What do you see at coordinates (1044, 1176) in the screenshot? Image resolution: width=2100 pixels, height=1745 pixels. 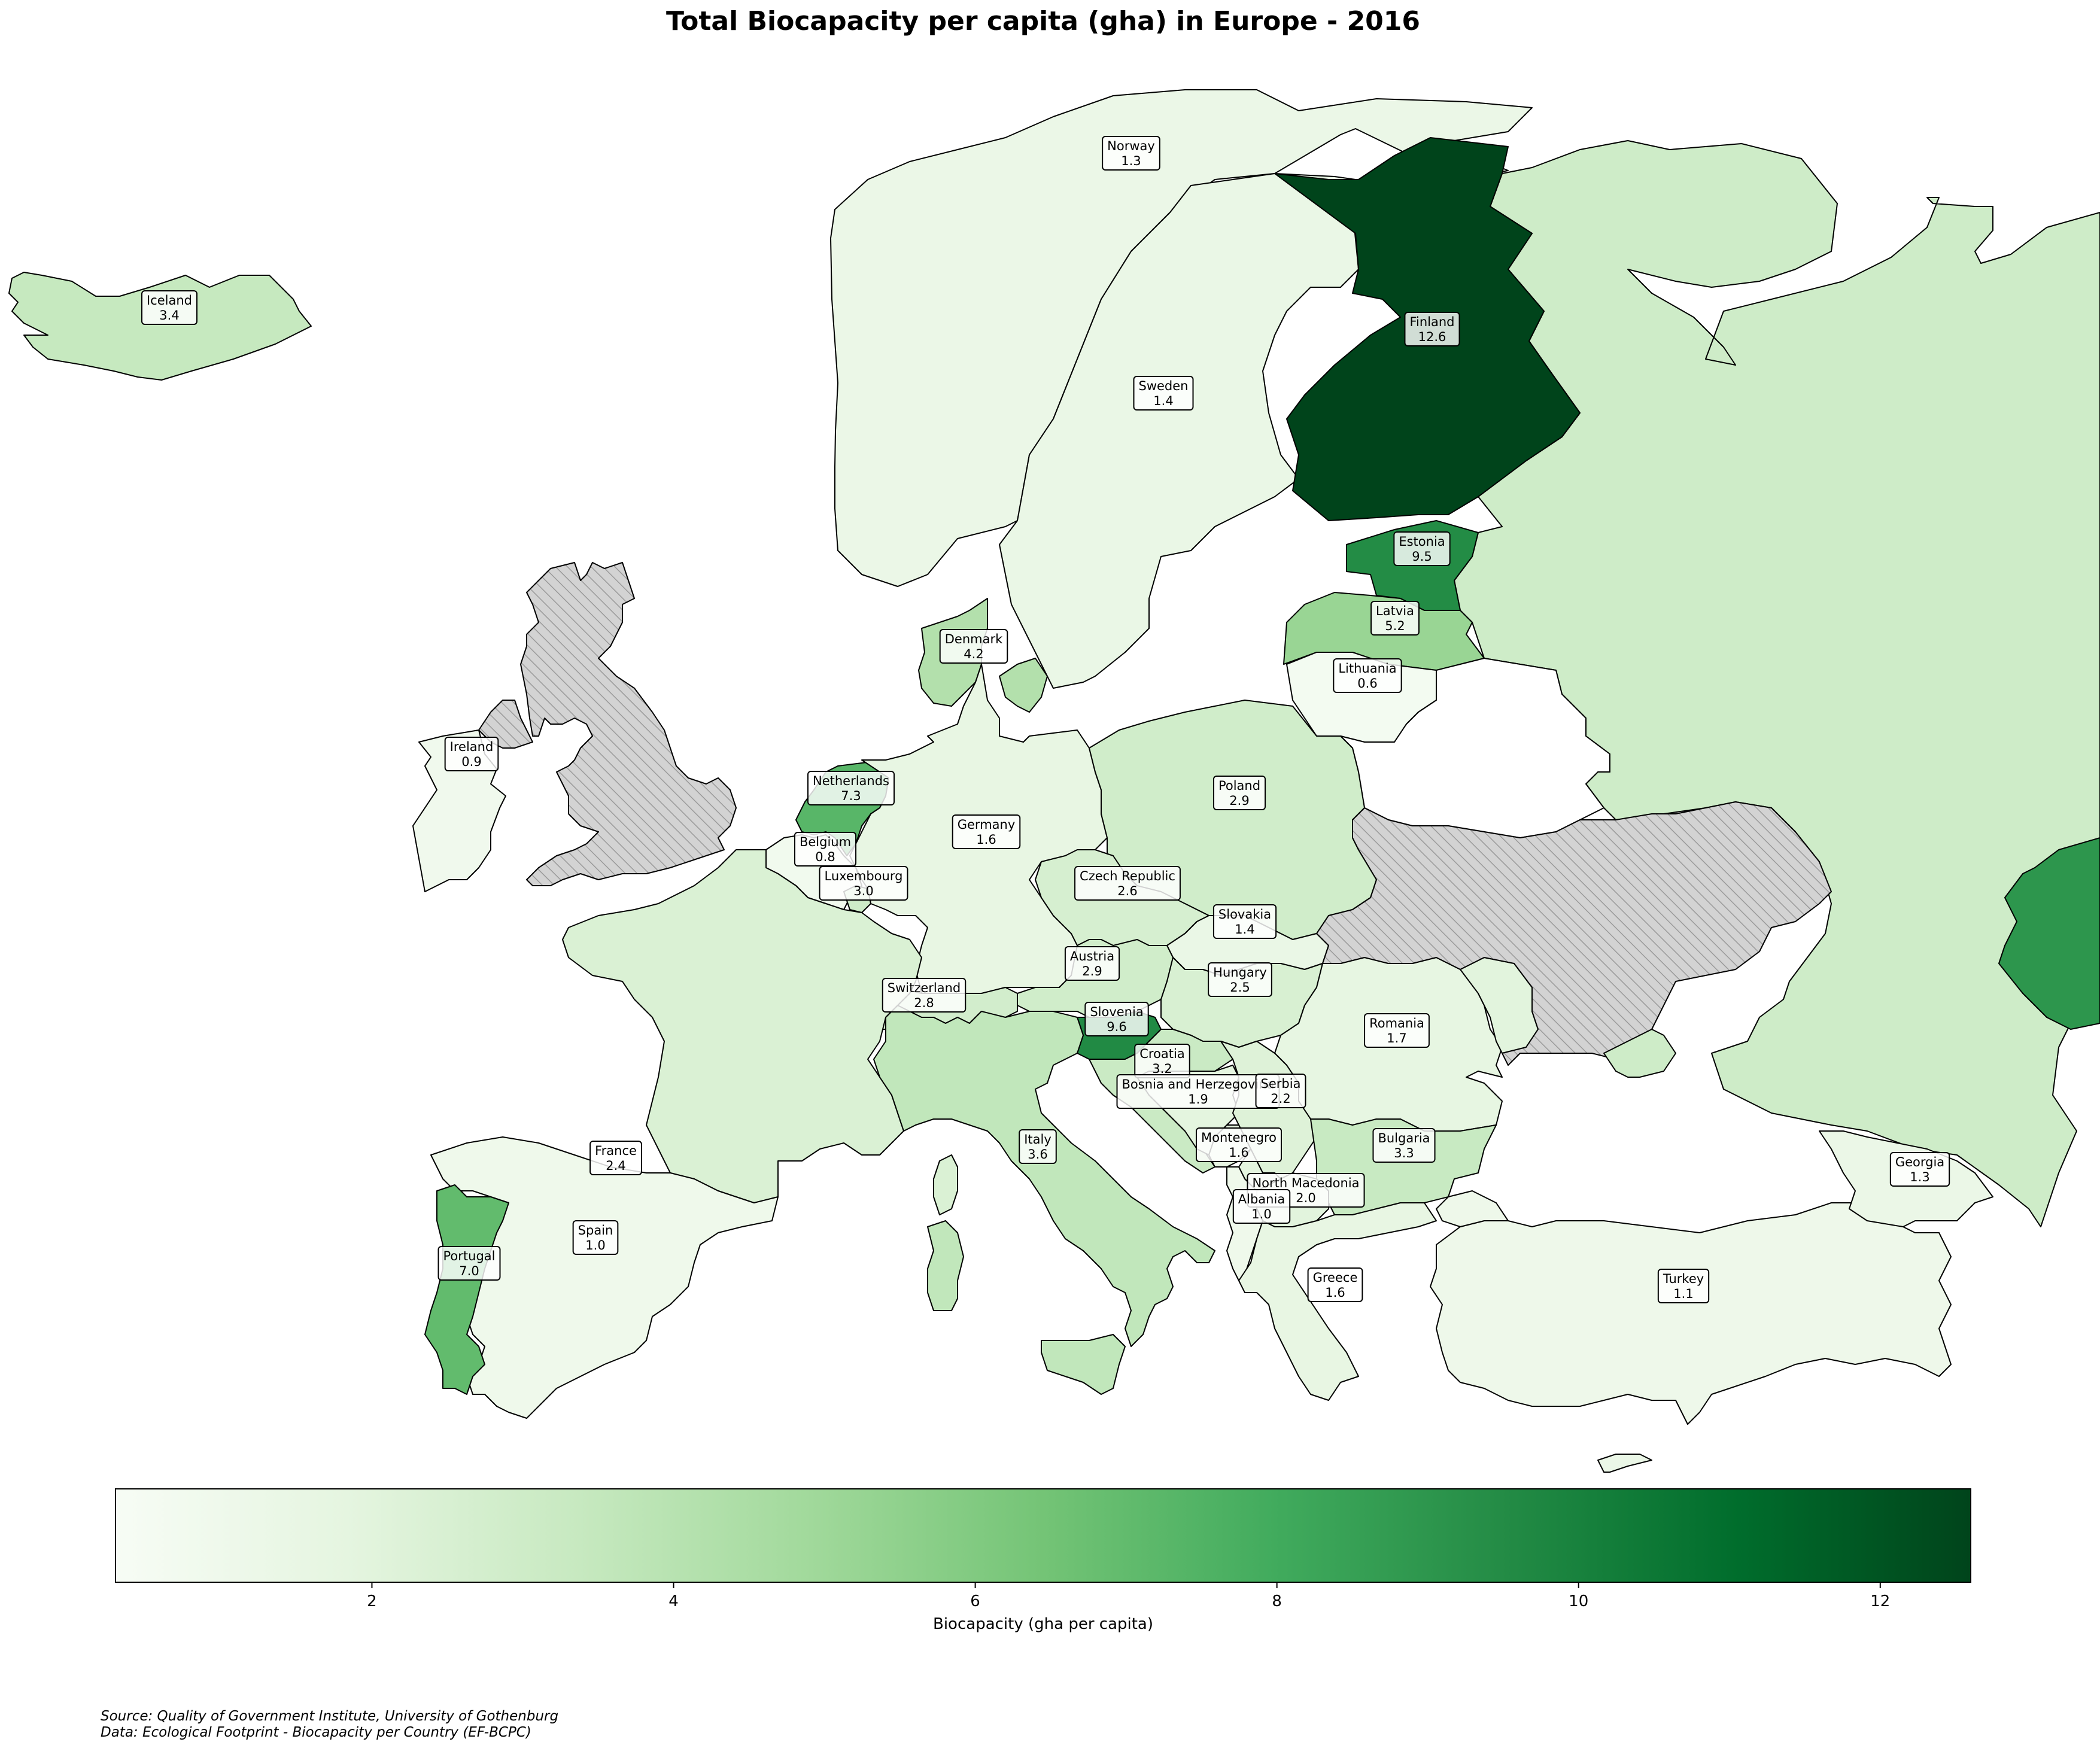 I see `country-italy` at bounding box center [1044, 1176].